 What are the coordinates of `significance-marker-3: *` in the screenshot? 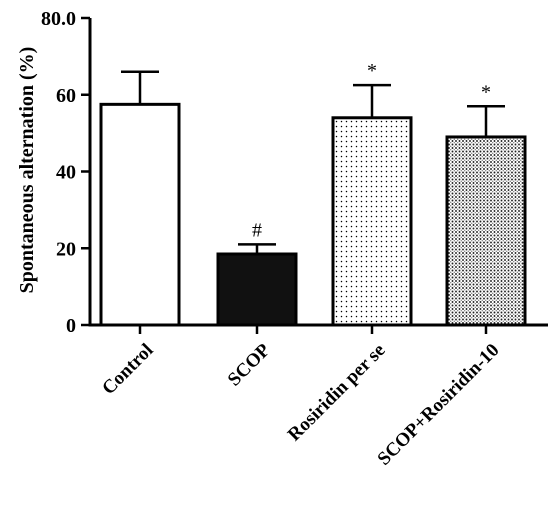 It's located at (372, 71).